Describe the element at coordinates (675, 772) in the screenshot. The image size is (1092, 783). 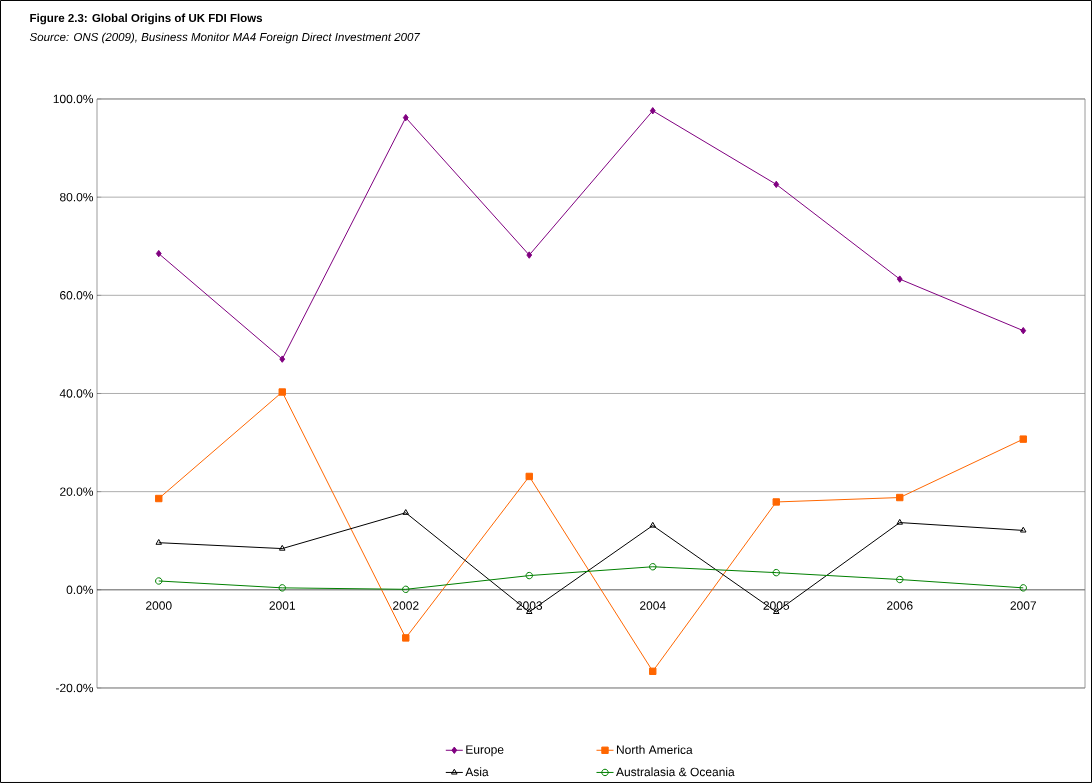
I see `legend-label: Australasia & Oceania` at that location.